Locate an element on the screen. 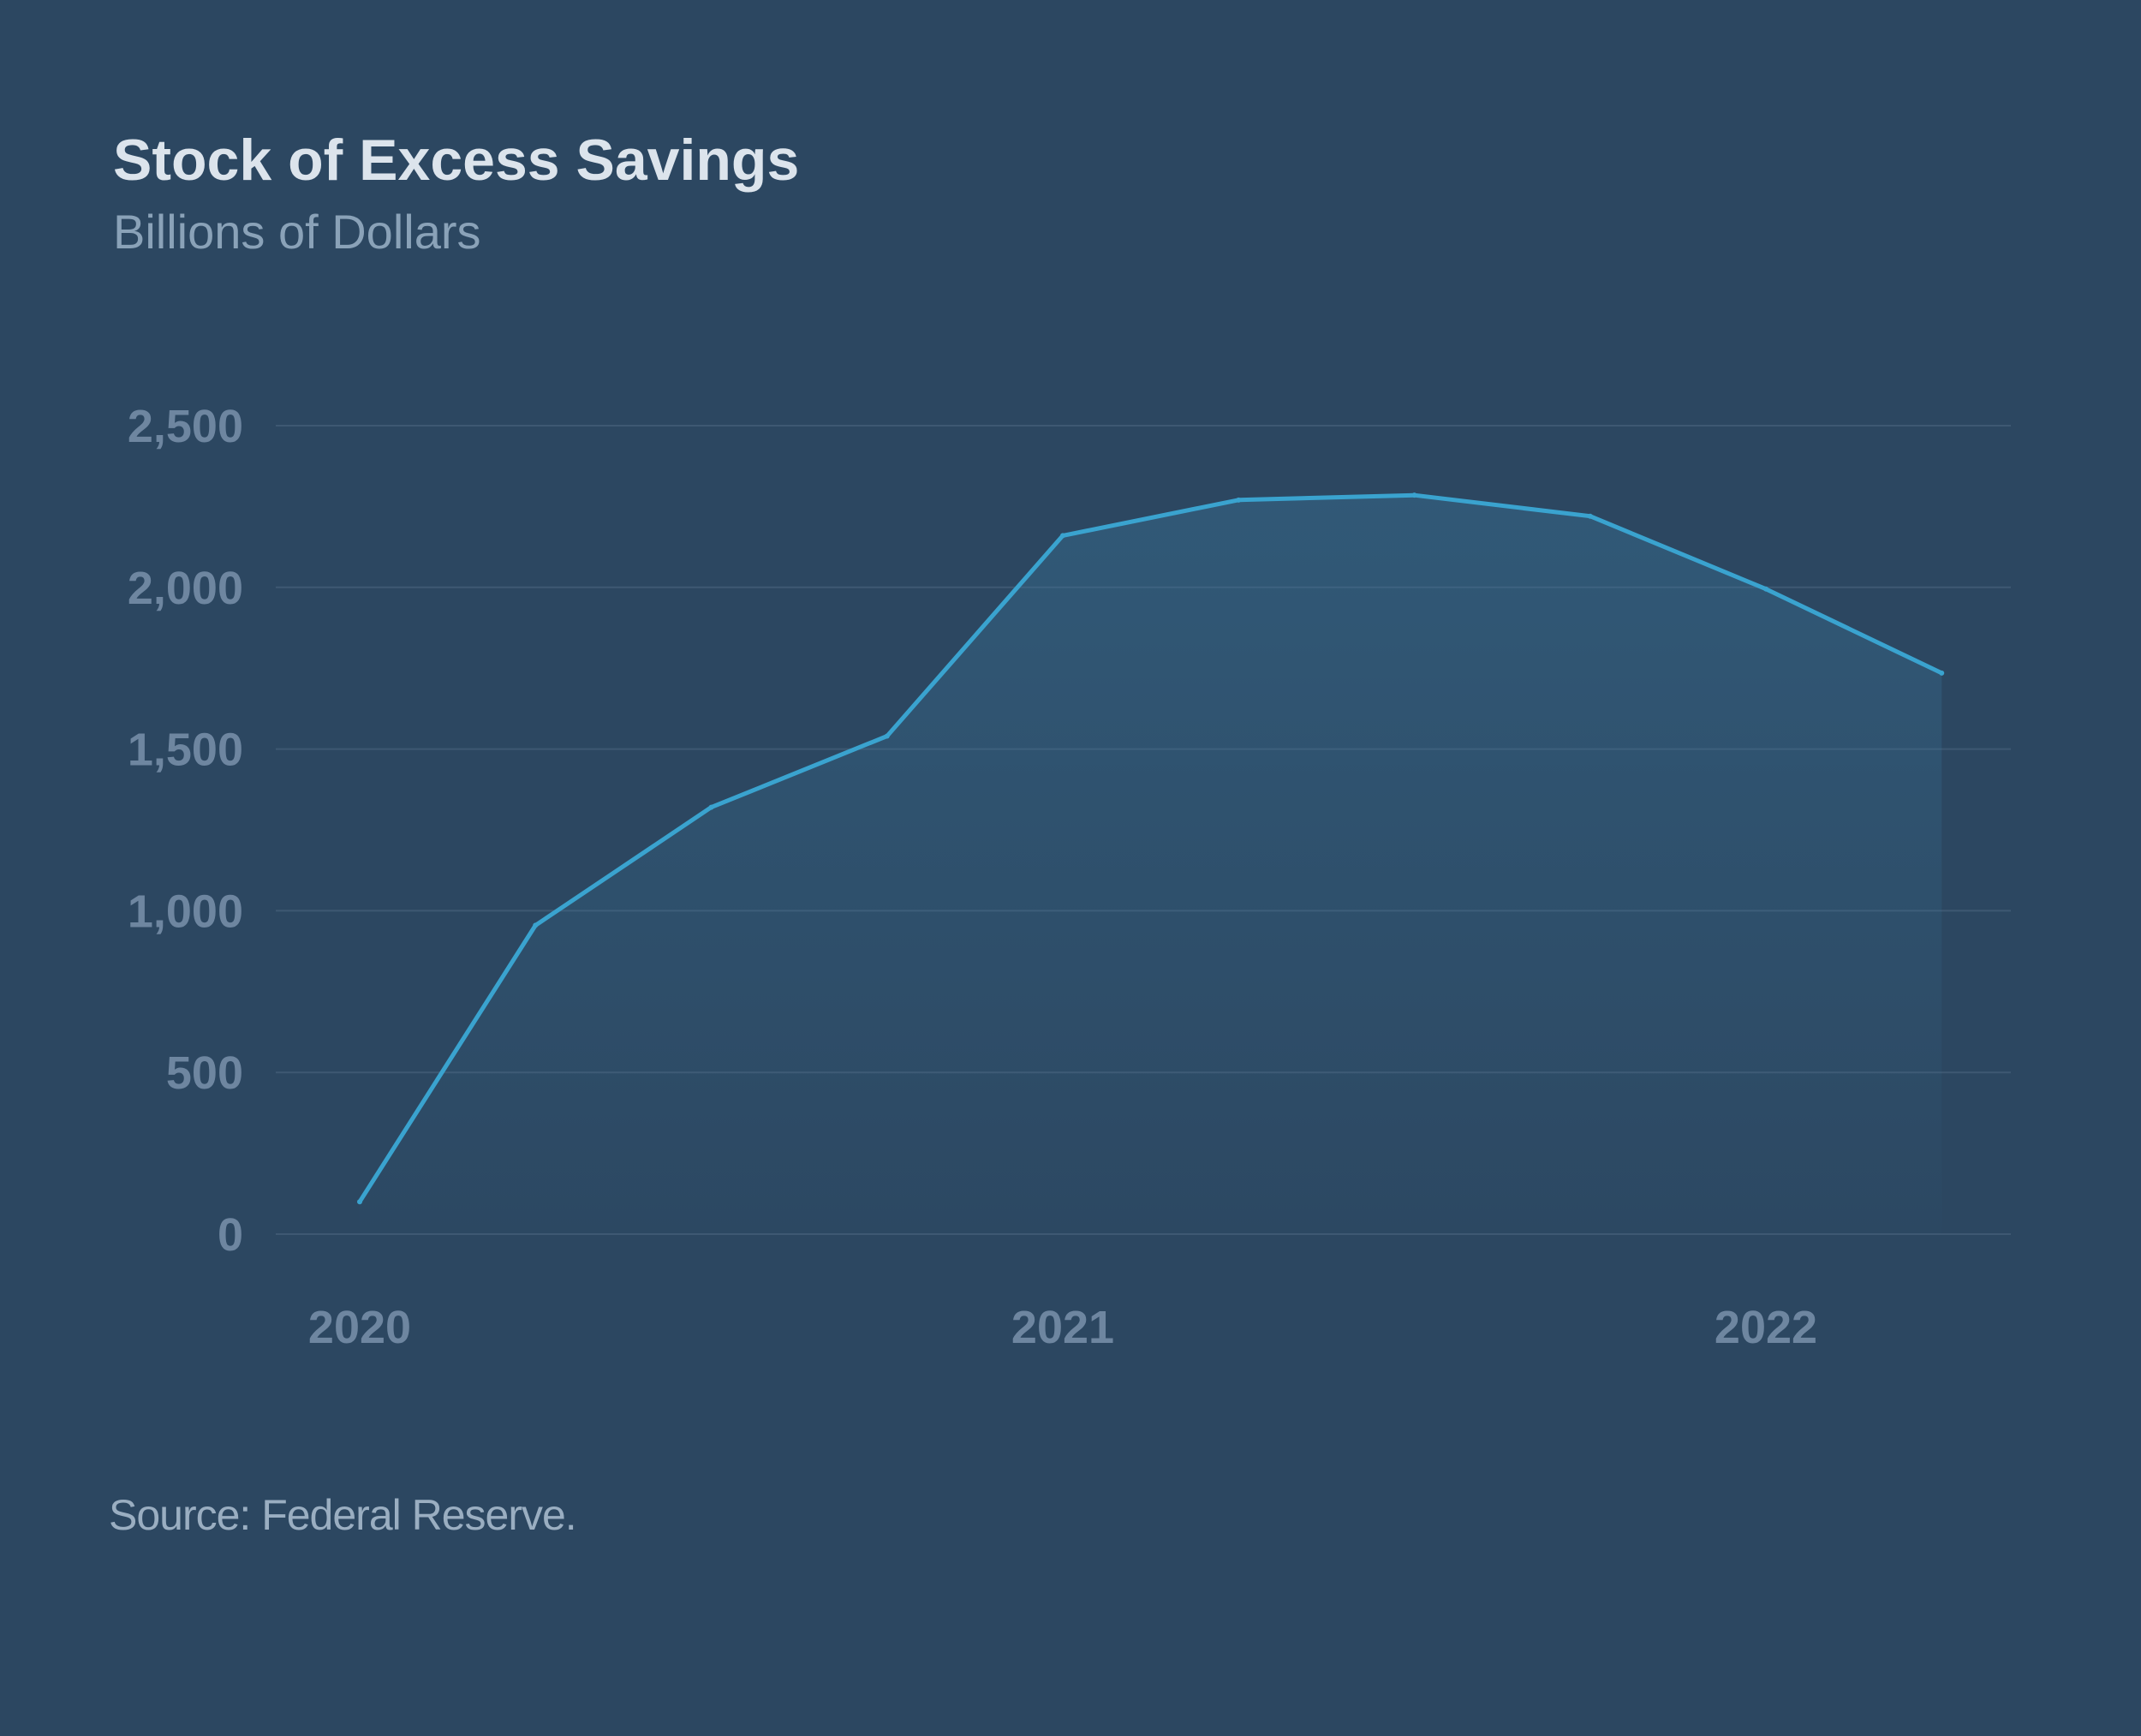 The width and height of the screenshot is (2141, 1736). source-note: Source: Federal Reserve. is located at coordinates (343, 1515).